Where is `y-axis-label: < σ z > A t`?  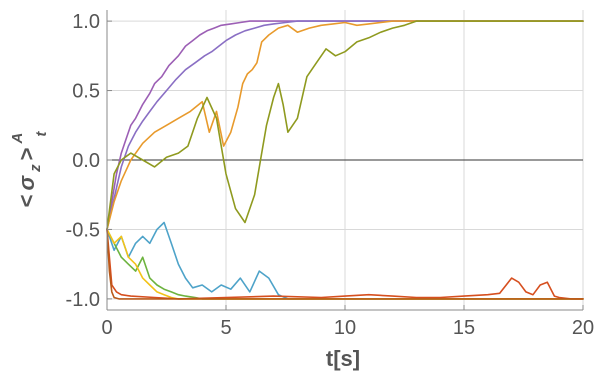 y-axis-label: < σ z > A t is located at coordinates (29, 168).